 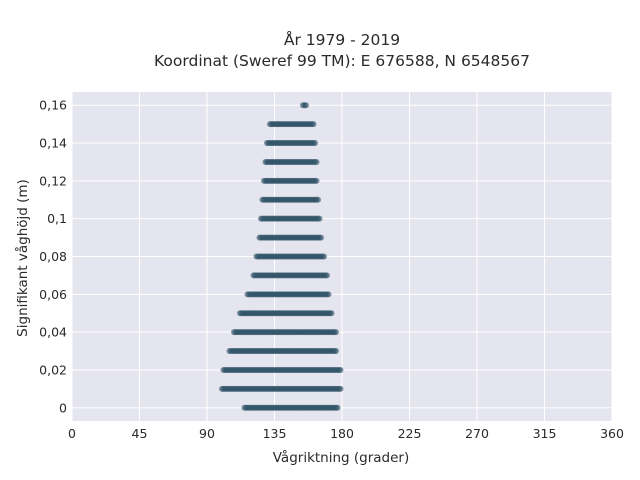 What do you see at coordinates (342, 433) in the screenshot?
I see `x-tick-label: 180` at bounding box center [342, 433].